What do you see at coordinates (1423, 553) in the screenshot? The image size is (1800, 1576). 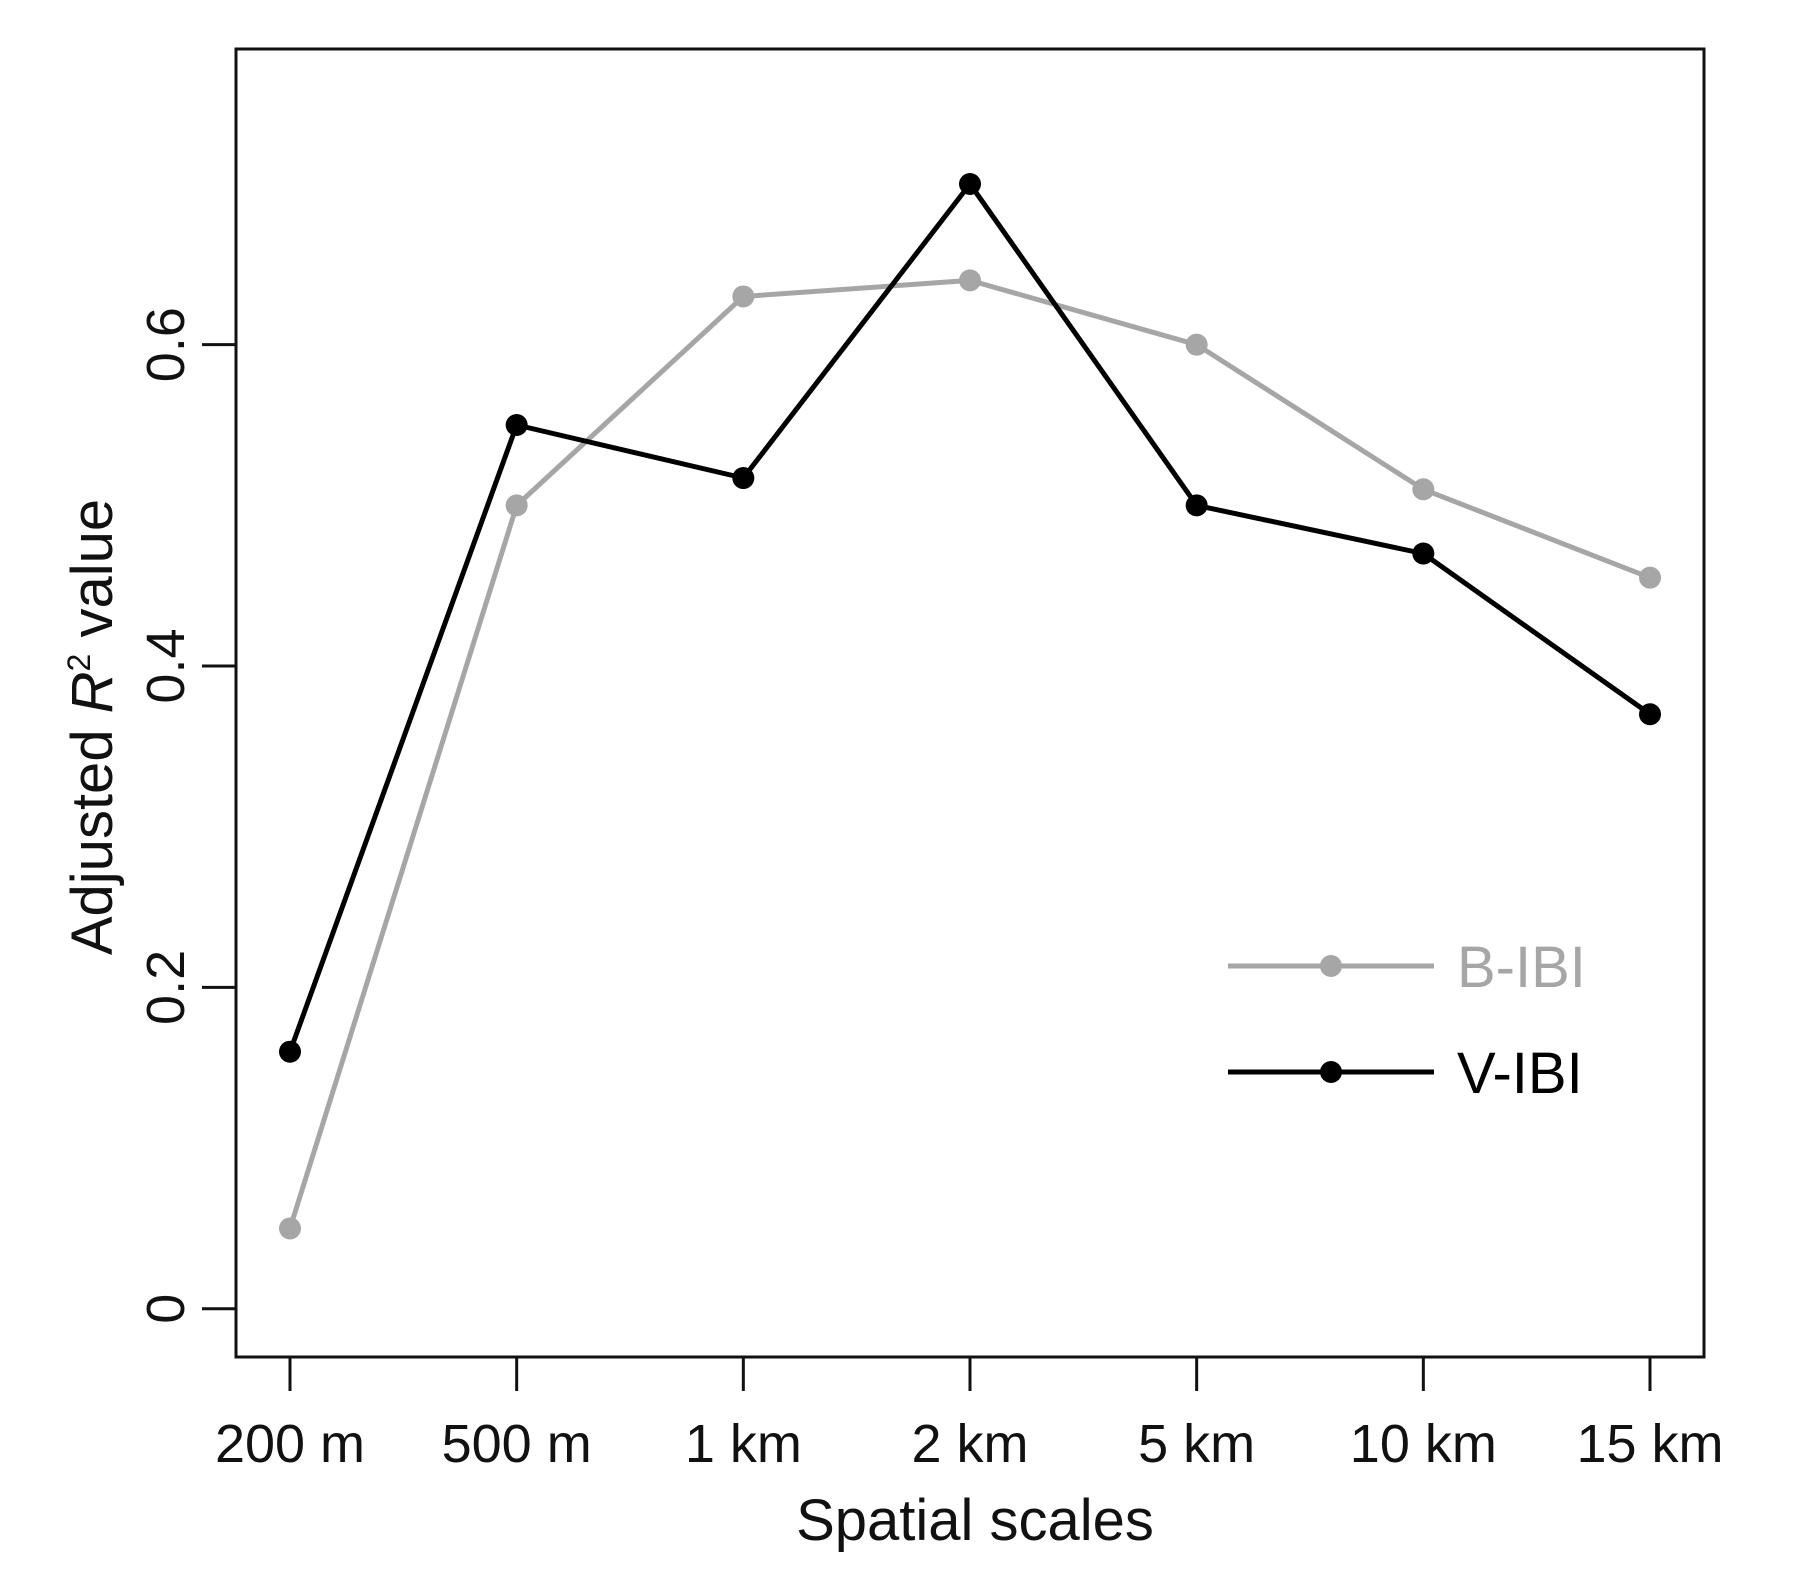 I see `data-point-v-ibi-10-km` at bounding box center [1423, 553].